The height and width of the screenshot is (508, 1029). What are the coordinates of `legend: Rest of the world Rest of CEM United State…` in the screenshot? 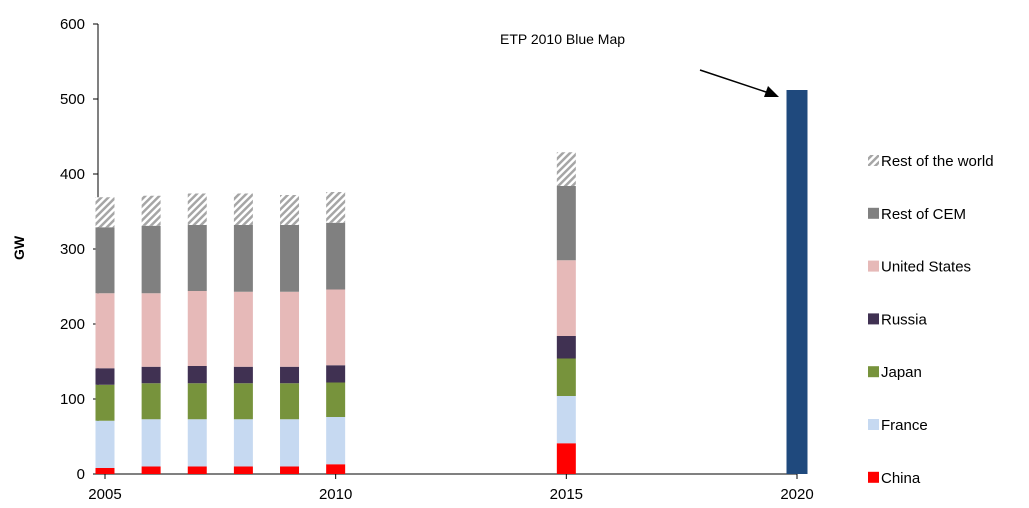 It's located at (931, 320).